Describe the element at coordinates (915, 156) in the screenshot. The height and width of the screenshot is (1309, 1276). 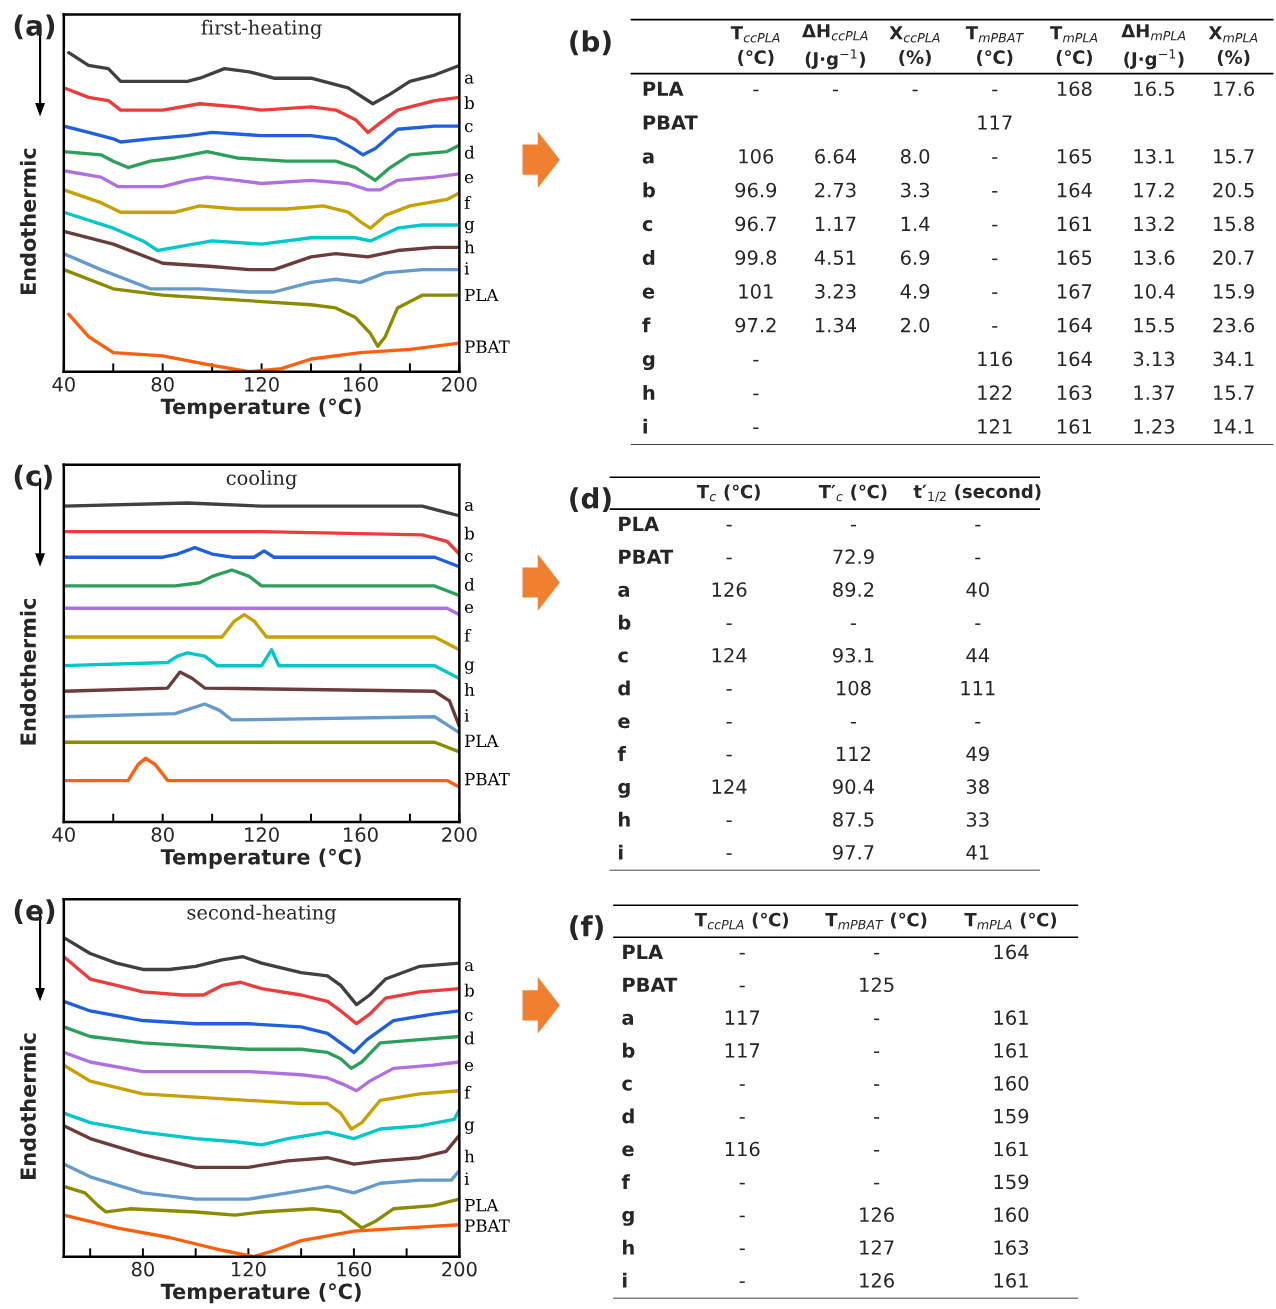
I see `text: 8.0` at that location.